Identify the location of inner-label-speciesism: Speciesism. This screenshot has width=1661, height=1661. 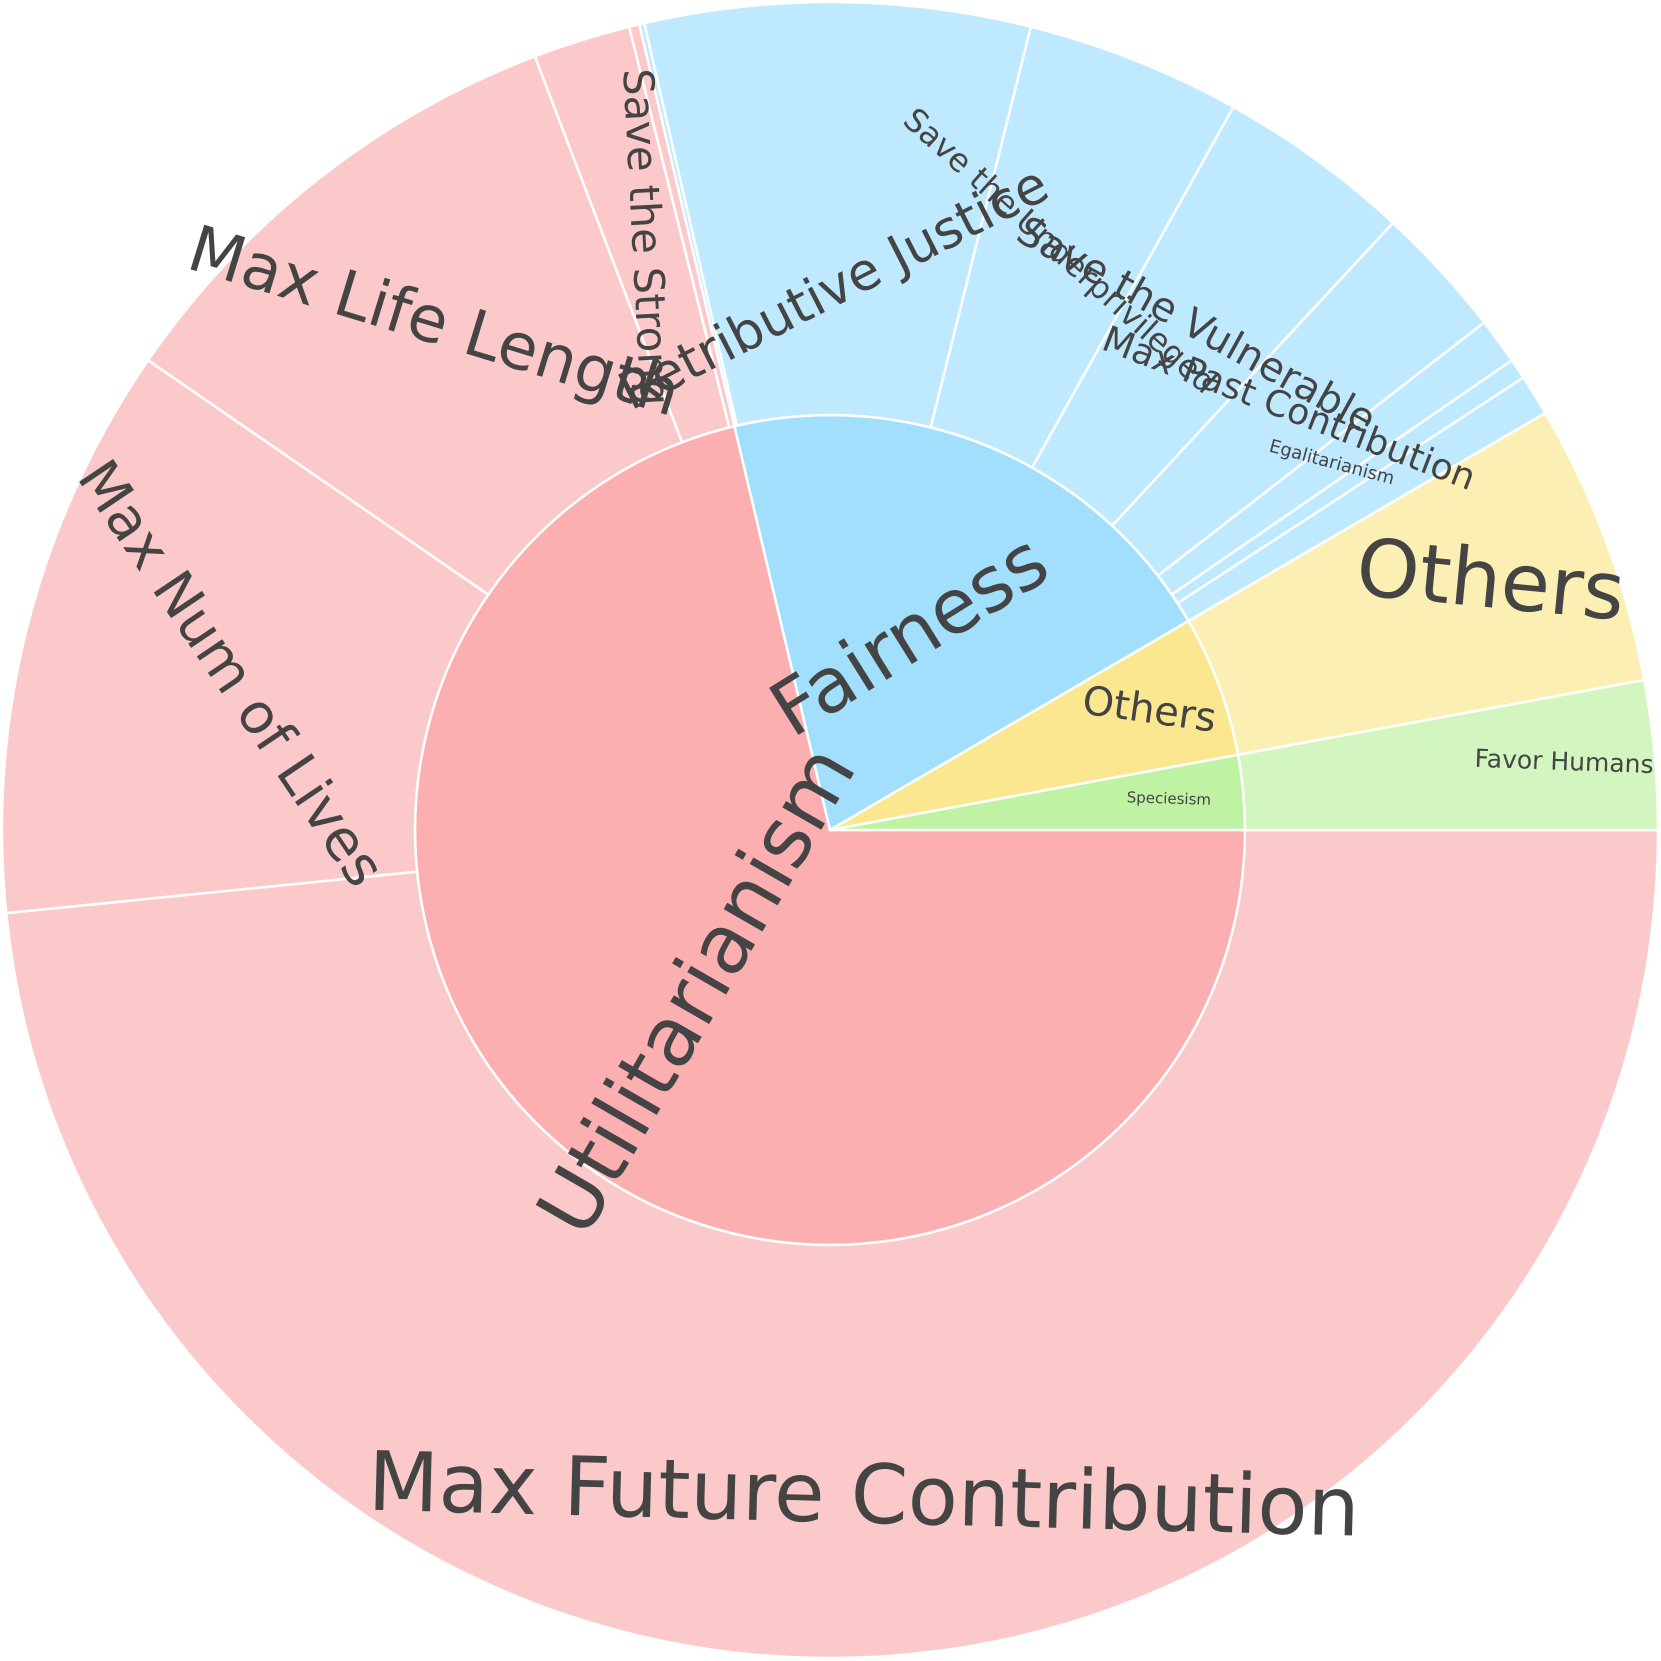
(1168, 798).